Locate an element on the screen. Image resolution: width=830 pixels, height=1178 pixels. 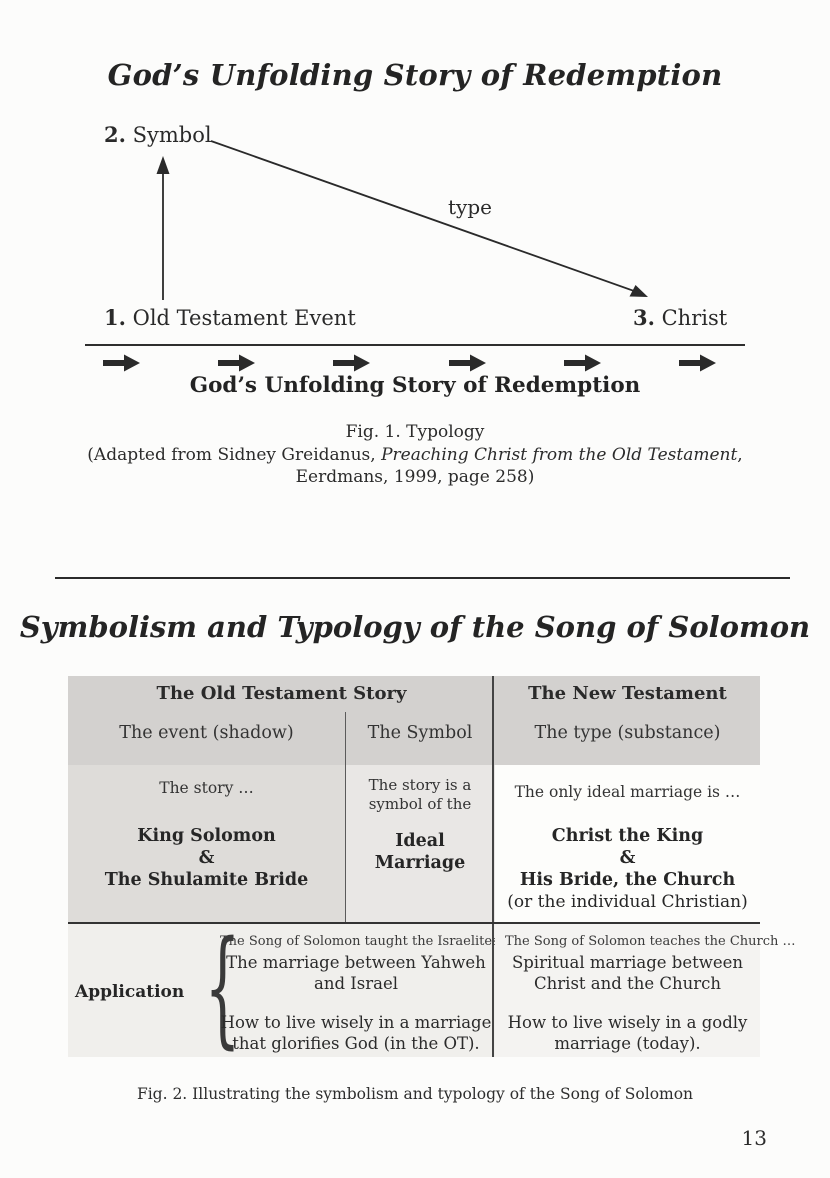
type-arrow-icon is located at coordinates (429, 218).